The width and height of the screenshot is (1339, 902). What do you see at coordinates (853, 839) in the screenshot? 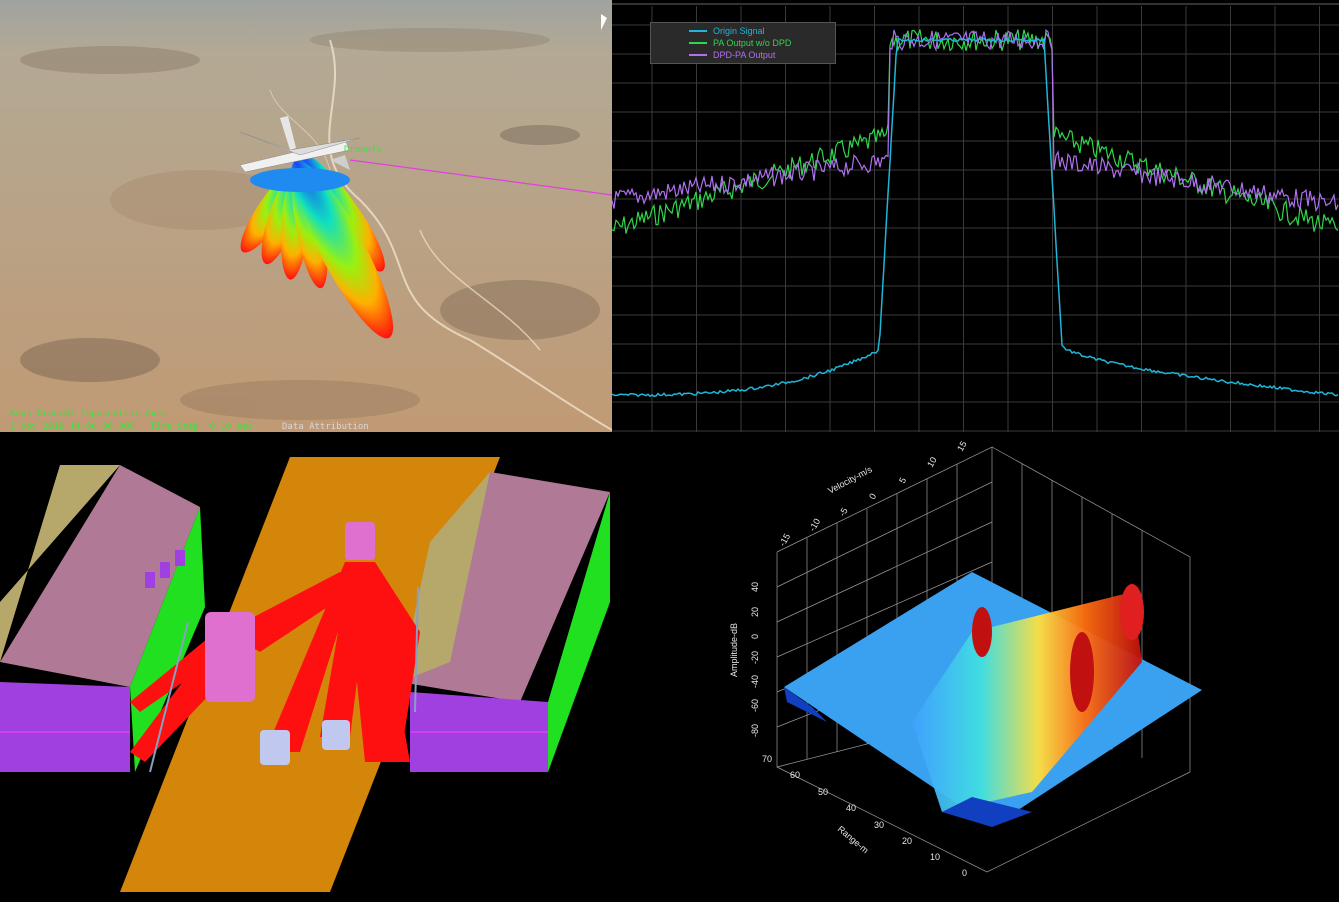
I see `range-axis-label: Range-m` at bounding box center [853, 839].